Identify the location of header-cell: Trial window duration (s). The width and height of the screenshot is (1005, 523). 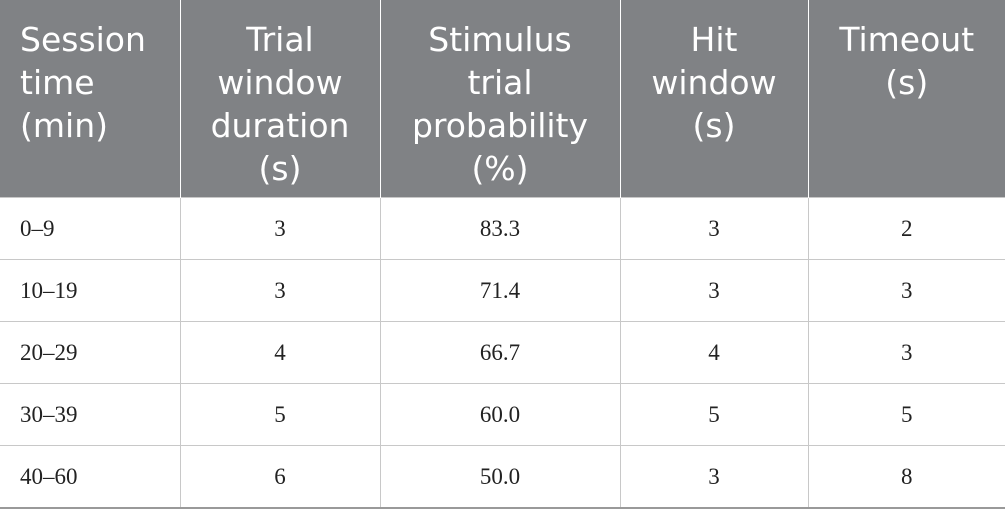
(279, 99).